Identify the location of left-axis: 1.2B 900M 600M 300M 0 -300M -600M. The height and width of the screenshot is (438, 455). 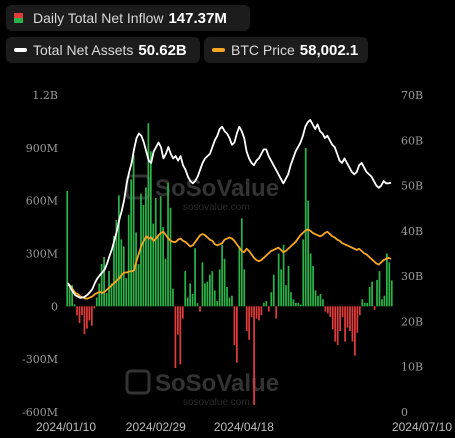
(40, 254).